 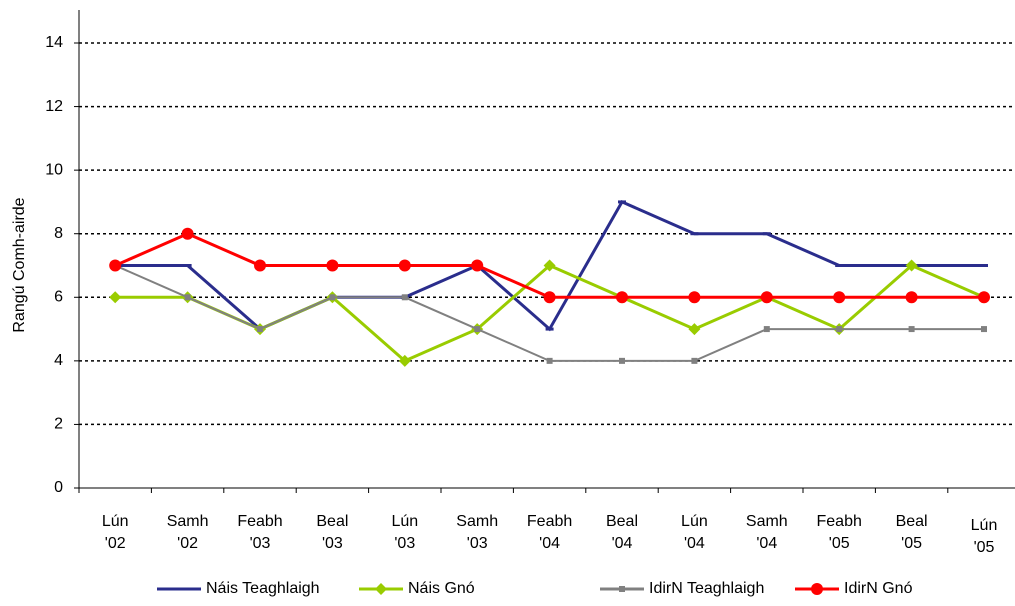 I want to click on x-tick-label: Lún '05, so click(x=984, y=536).